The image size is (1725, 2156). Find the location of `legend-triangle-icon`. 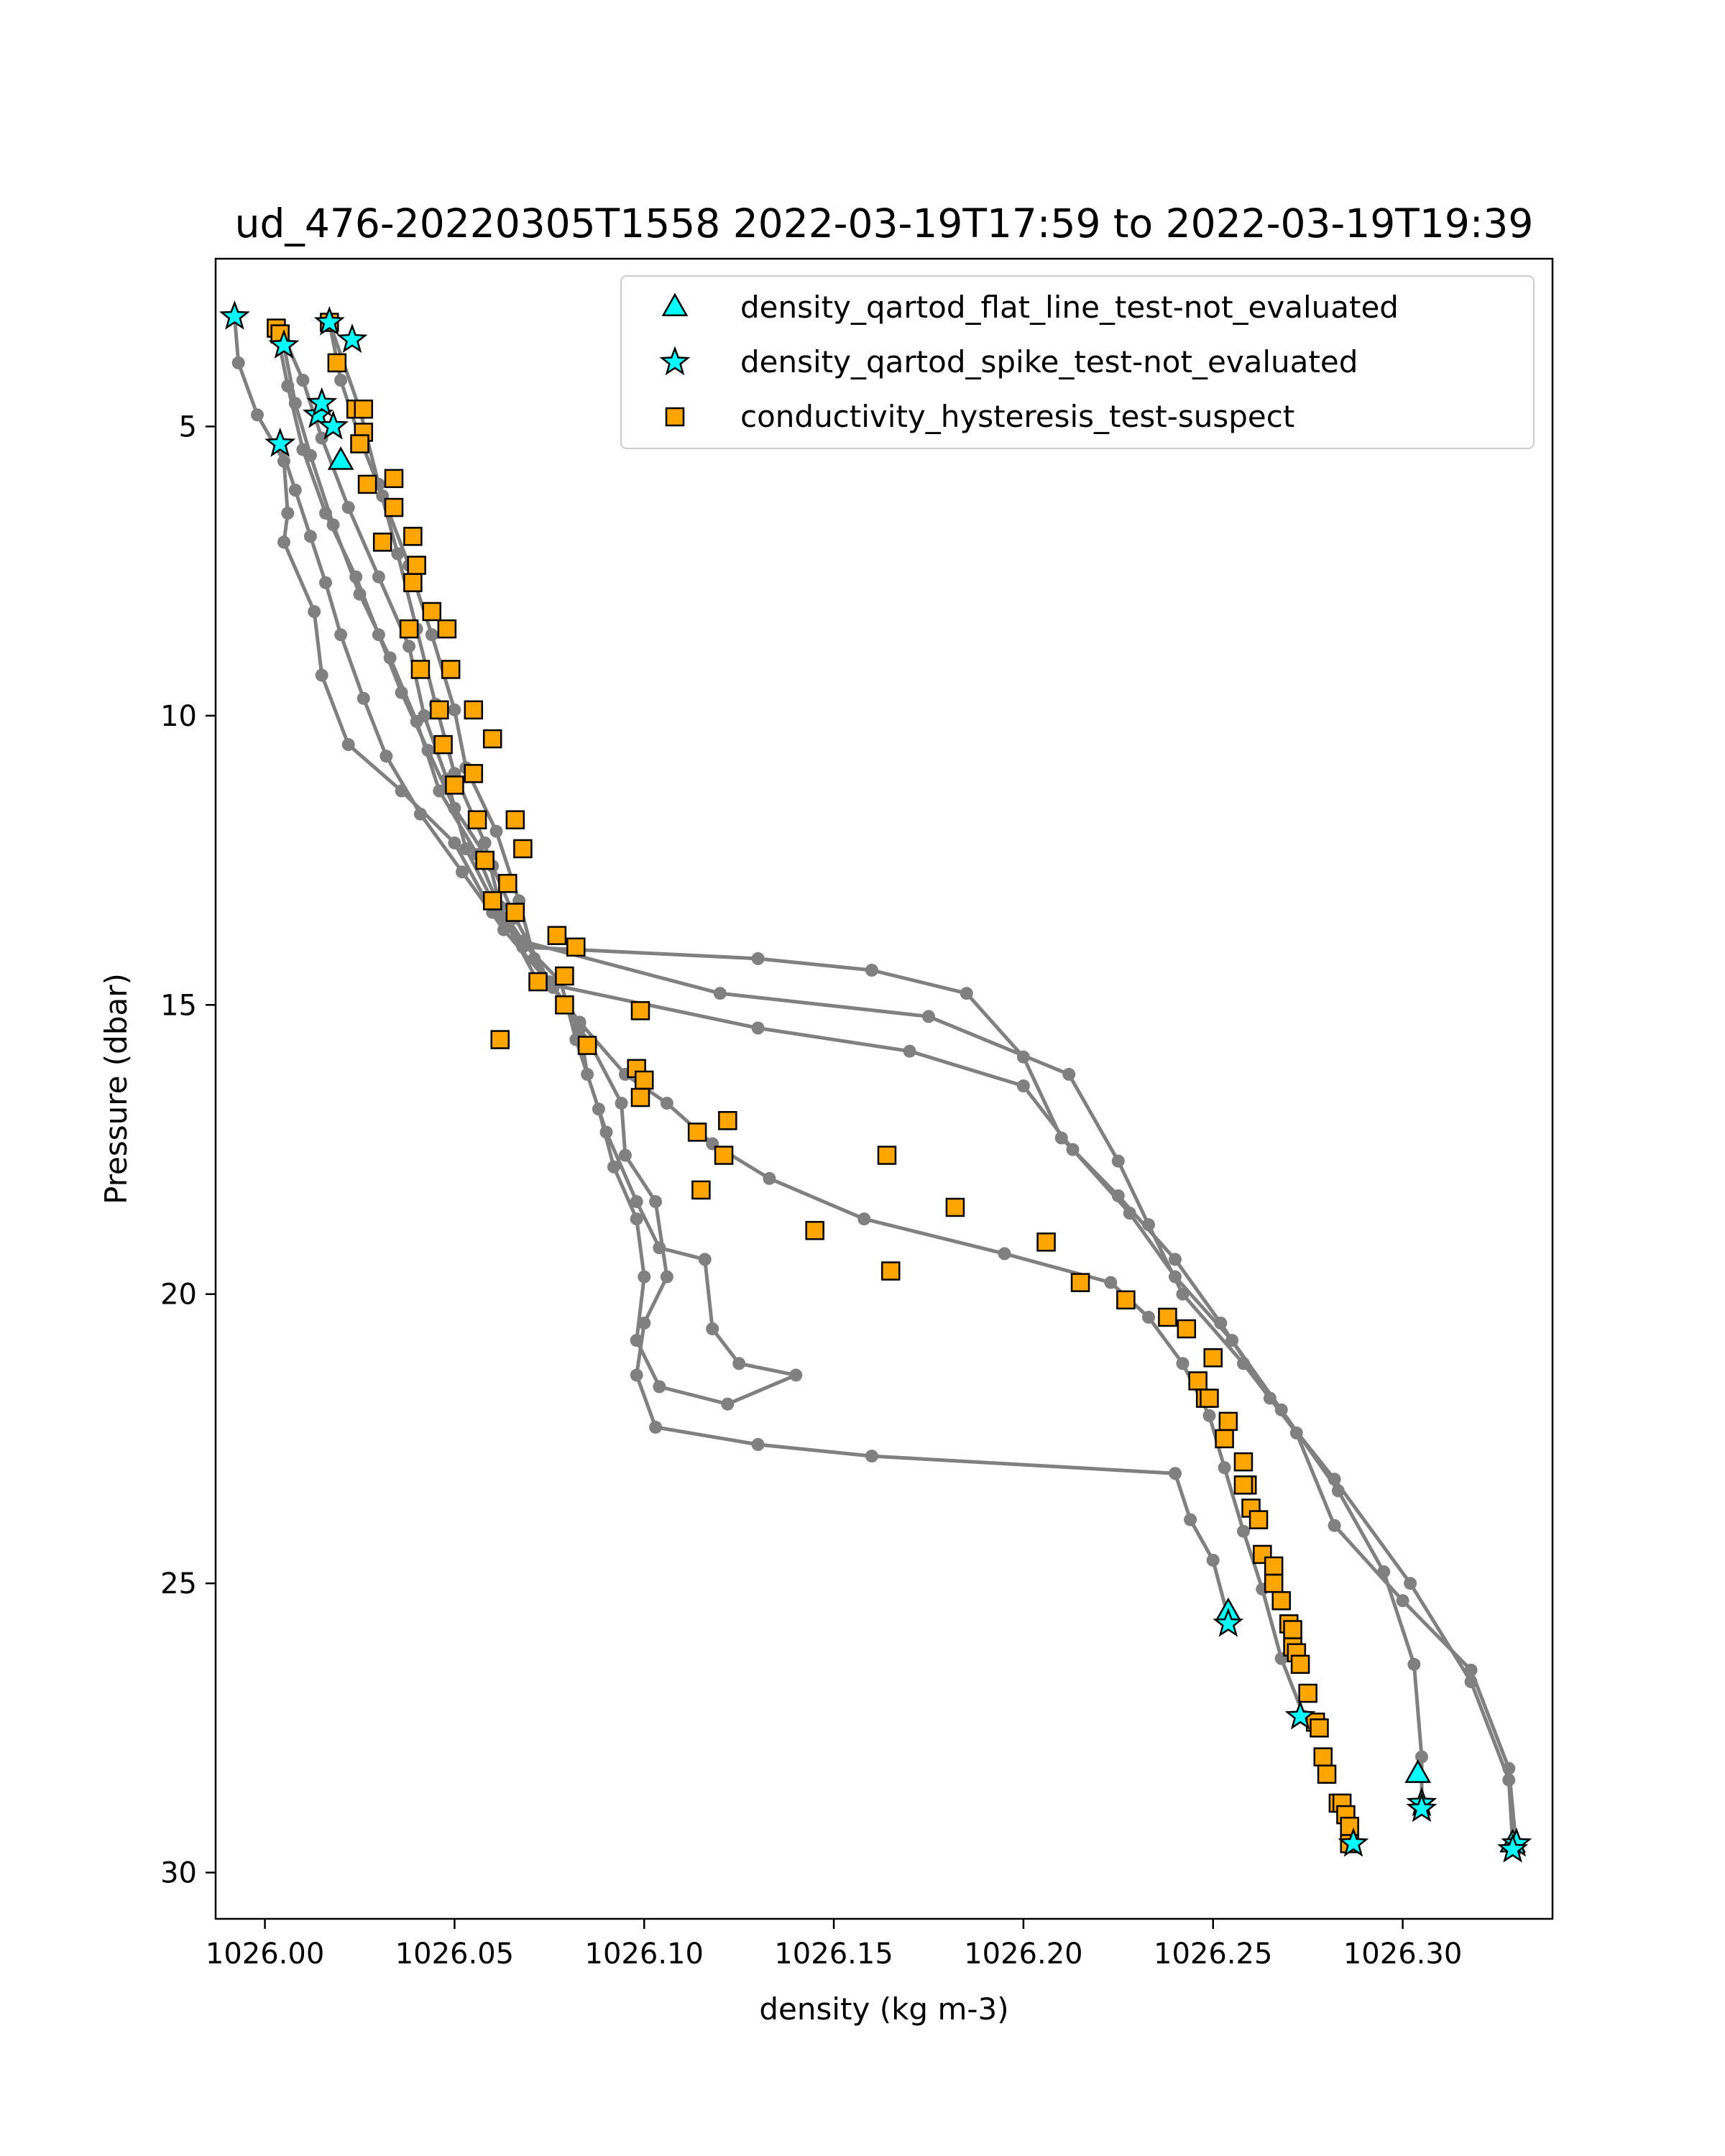

legend-triangle-icon is located at coordinates (675, 304).